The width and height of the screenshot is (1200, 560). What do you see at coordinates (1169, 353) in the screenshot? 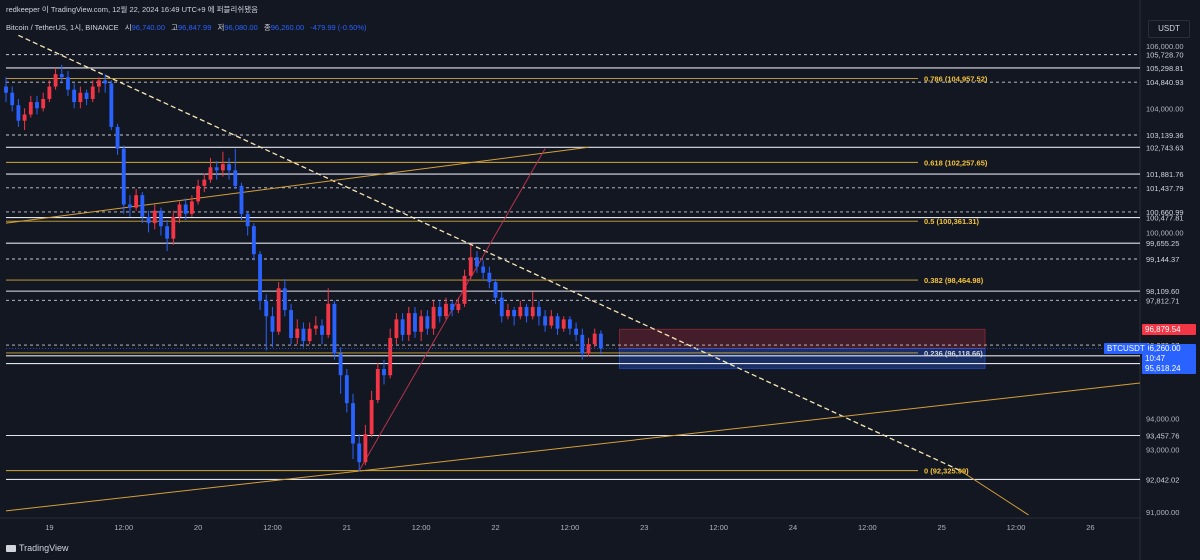
I see `price-tag-1: 96,260.00 10:47` at bounding box center [1169, 353].